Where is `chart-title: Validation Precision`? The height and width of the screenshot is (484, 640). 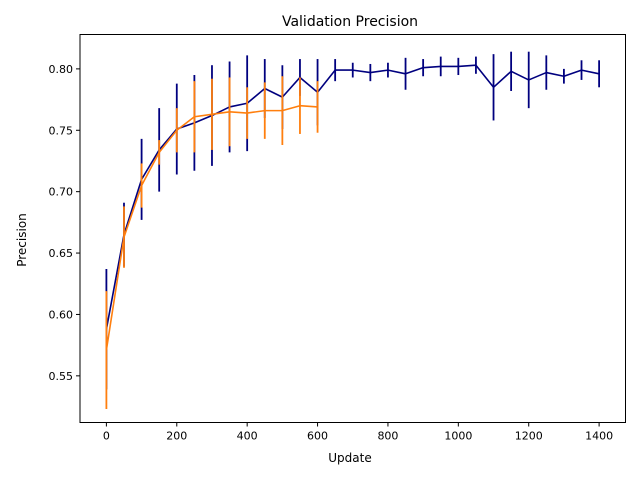
chart-title: Validation Precision is located at coordinates (350, 22).